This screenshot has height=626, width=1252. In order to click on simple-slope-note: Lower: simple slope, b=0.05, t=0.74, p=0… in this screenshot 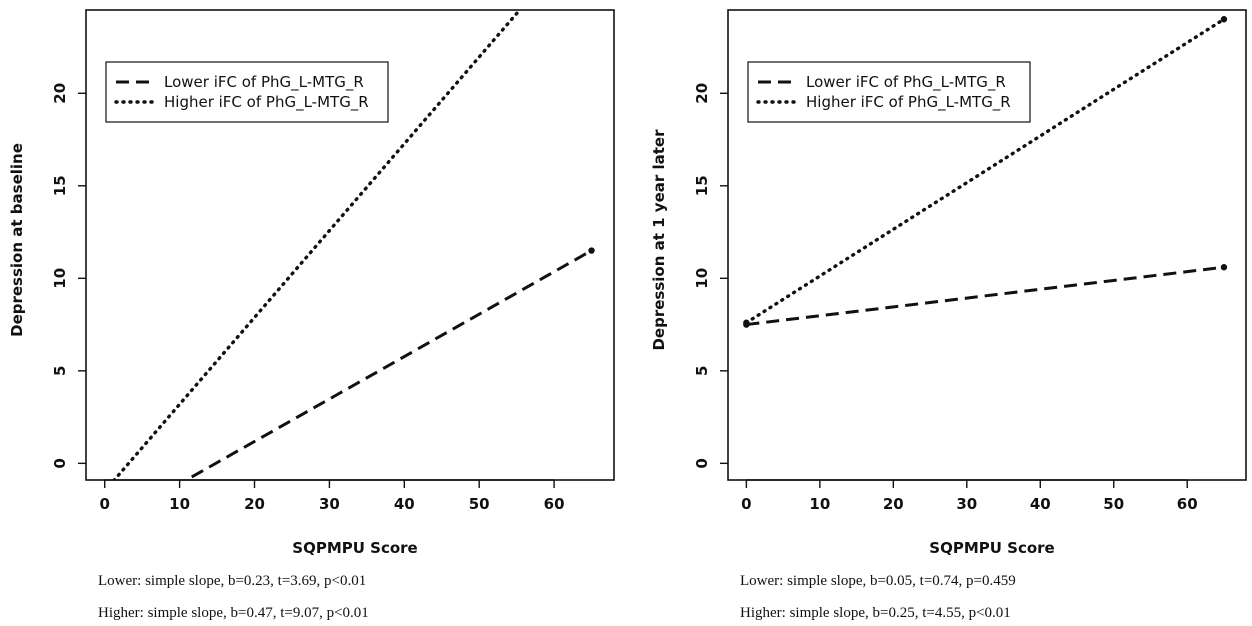, I will do `click(878, 581)`.